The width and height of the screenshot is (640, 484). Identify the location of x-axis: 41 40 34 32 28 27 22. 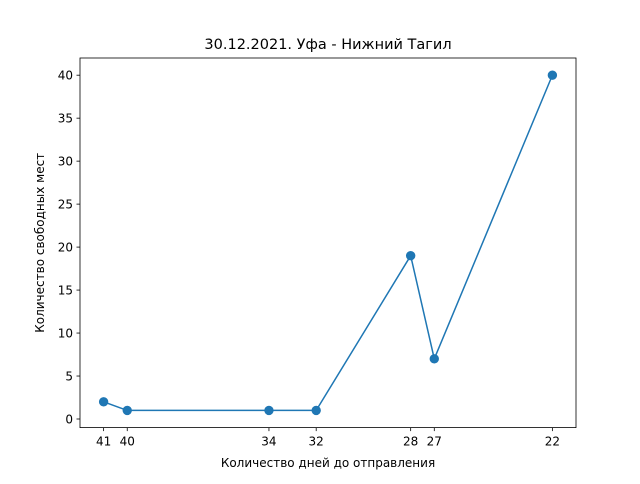
(328, 438).